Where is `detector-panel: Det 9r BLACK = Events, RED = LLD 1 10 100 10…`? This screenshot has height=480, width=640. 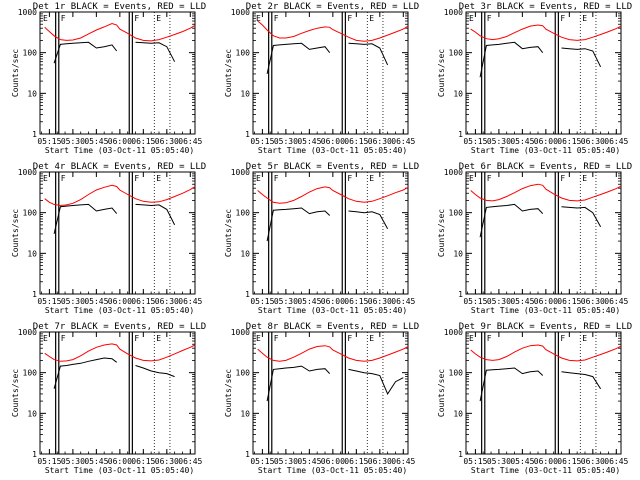
detector-panel: Det 9r BLACK = Events, RED = LLD 1 10 100 10… is located at coordinates (534, 398).